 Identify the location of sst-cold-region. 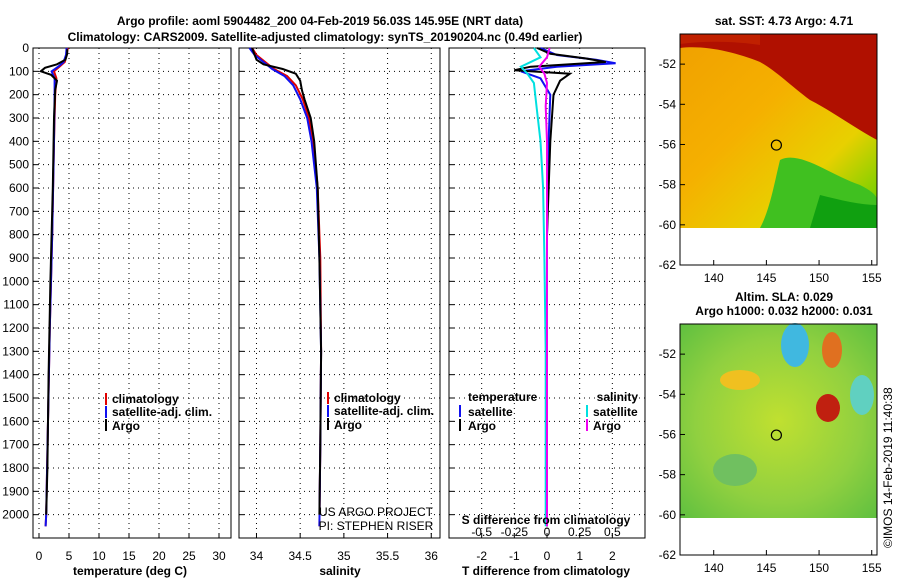
(843, 211).